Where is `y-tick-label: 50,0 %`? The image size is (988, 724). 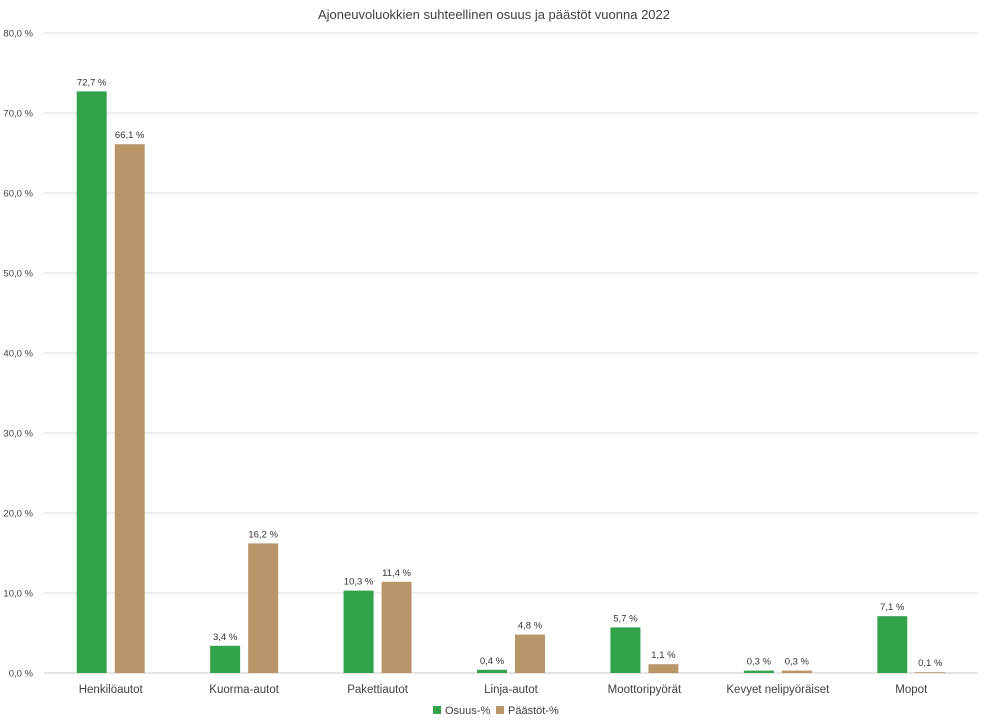 y-tick-label: 50,0 % is located at coordinates (18, 274).